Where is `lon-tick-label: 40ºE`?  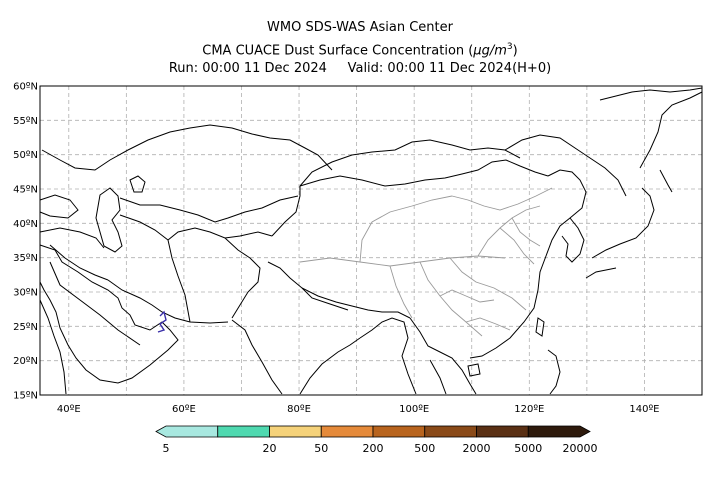
lon-tick-label: 40ºE is located at coordinates (69, 409).